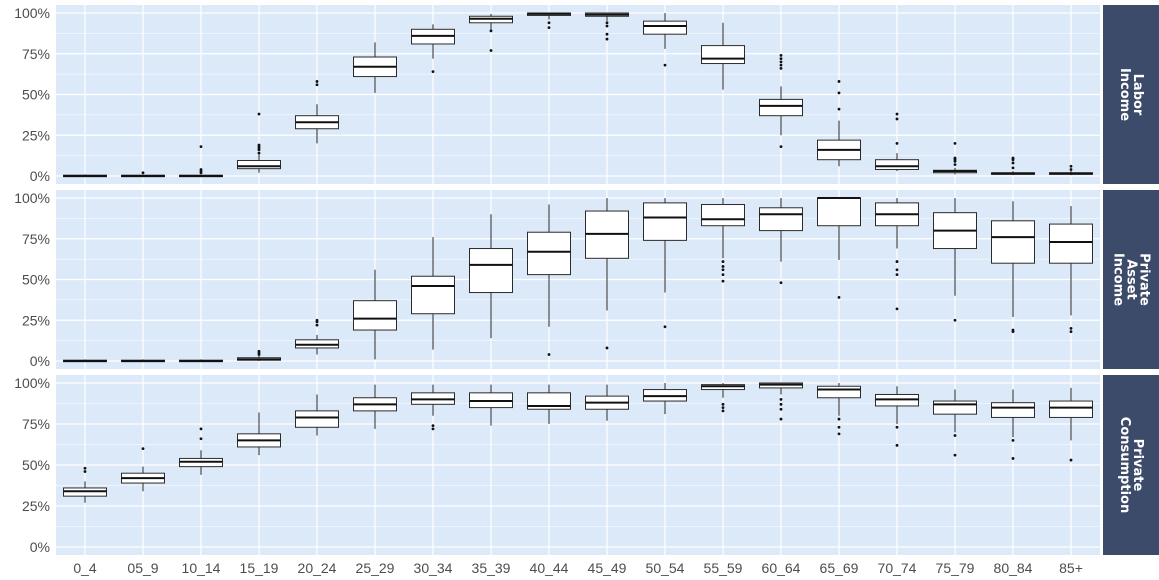 This screenshot has width=1159, height=580. I want to click on x-tick-label: 45_49, so click(607, 568).